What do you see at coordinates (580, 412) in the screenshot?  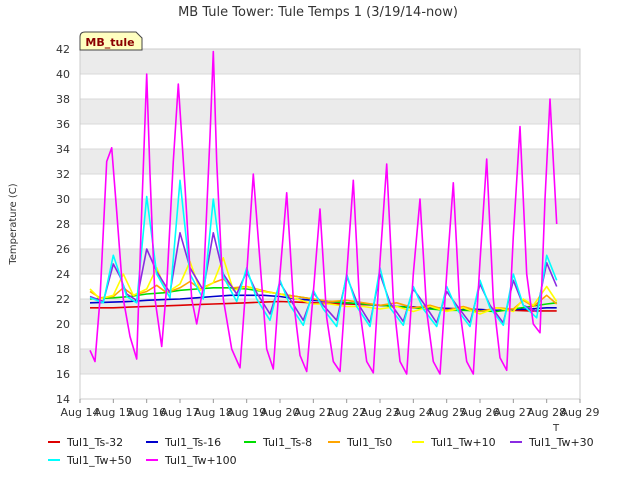 I see `x-tick-label: Aug 29` at bounding box center [580, 412].